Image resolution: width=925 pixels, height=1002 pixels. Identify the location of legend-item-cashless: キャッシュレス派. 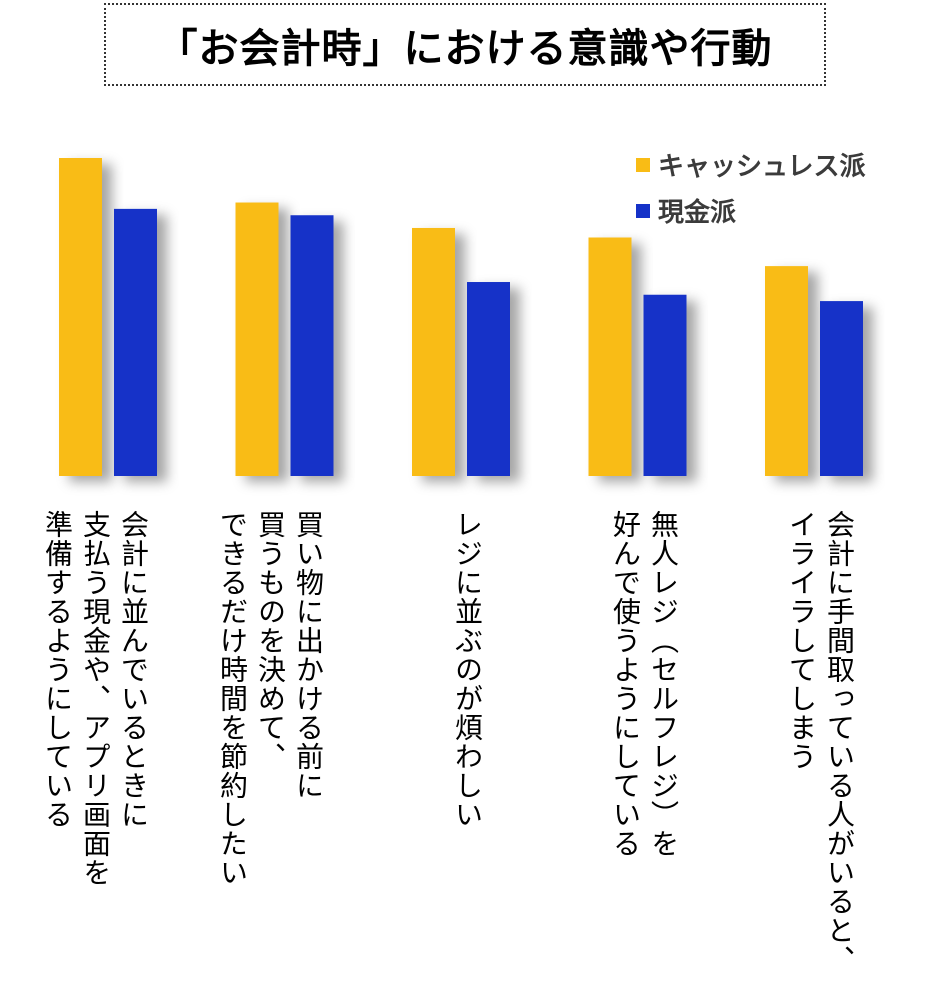
(750, 164).